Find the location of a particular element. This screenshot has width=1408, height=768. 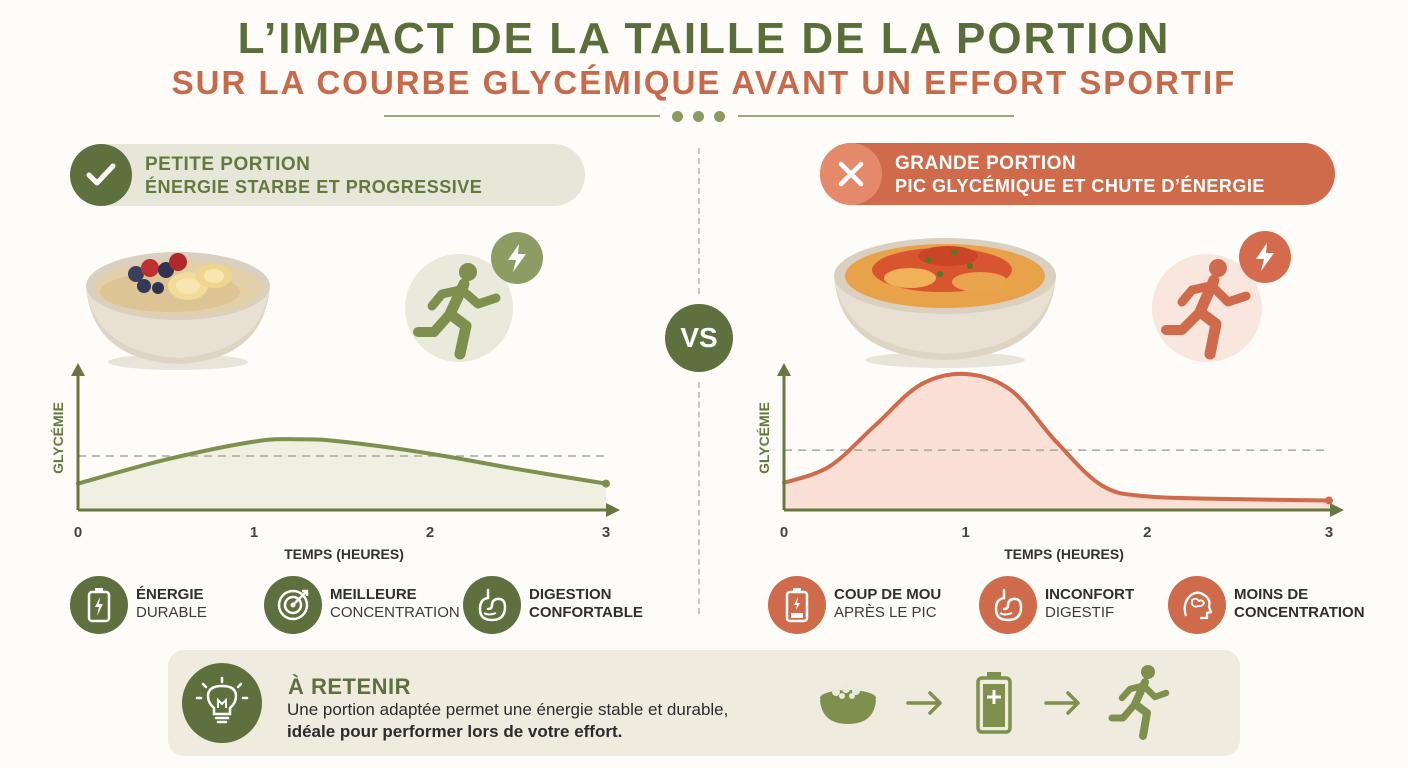

main-title: L’IMPACT DE LA TAILLE DE LA PORTION is located at coordinates (704, 38).